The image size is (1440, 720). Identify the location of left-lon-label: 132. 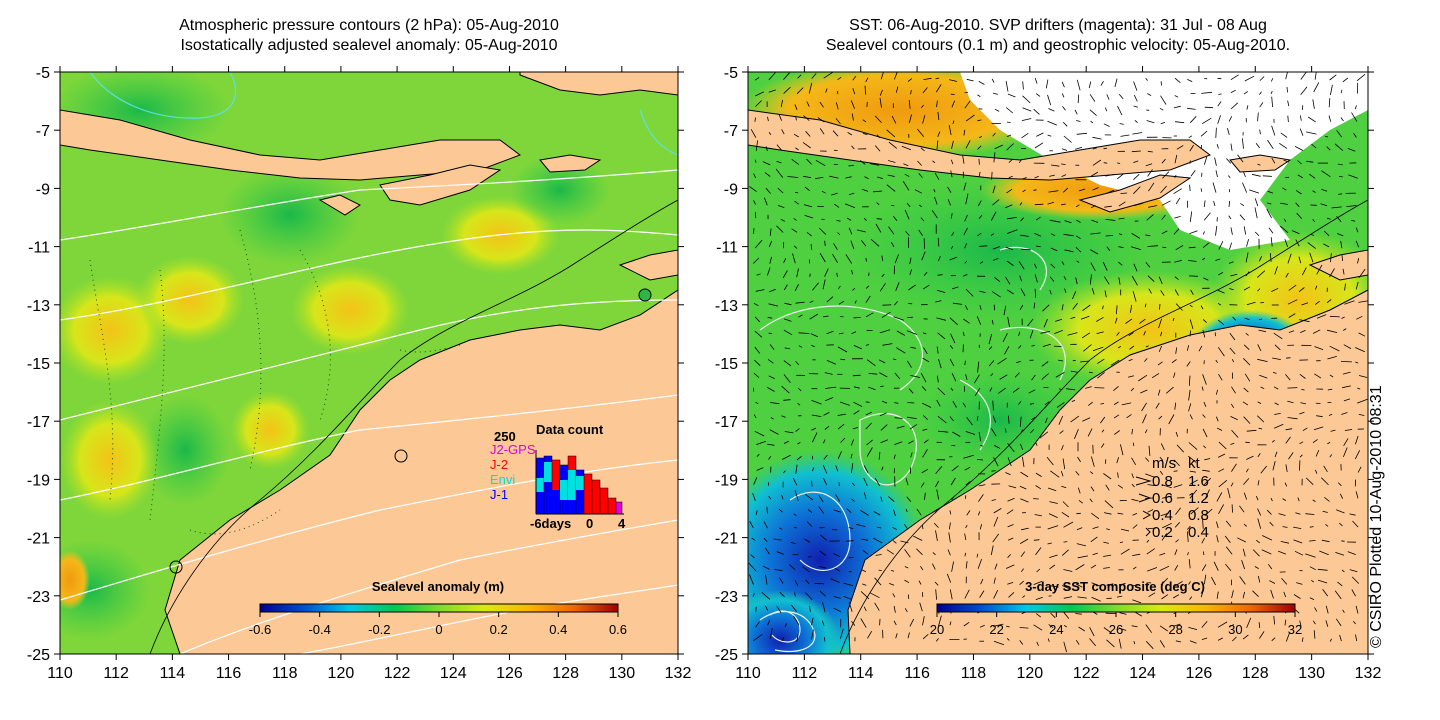
(678, 673).